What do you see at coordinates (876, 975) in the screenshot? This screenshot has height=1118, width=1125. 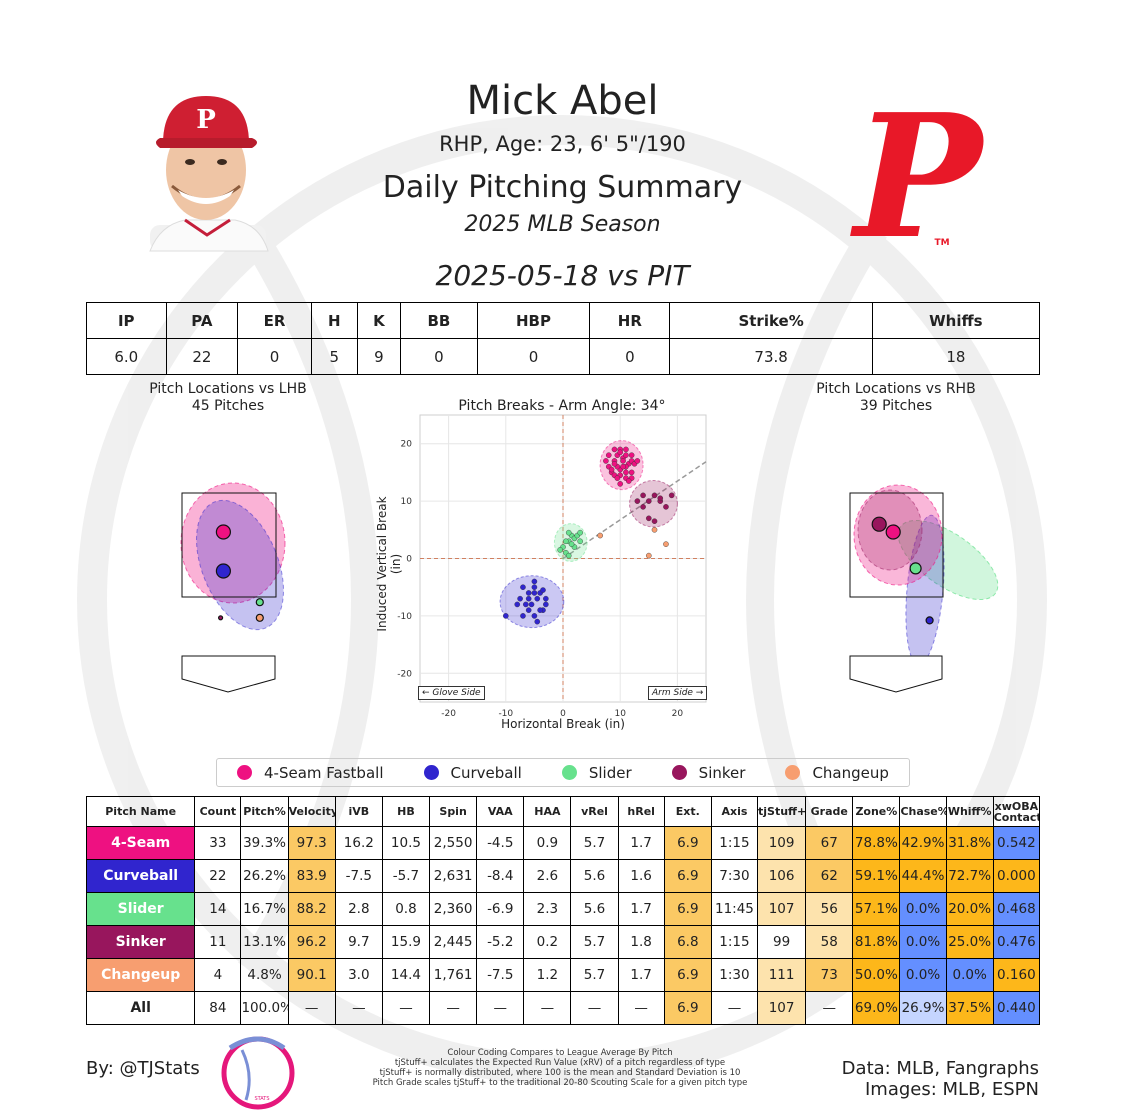 I see `table-cell: 50.0%` at bounding box center [876, 975].